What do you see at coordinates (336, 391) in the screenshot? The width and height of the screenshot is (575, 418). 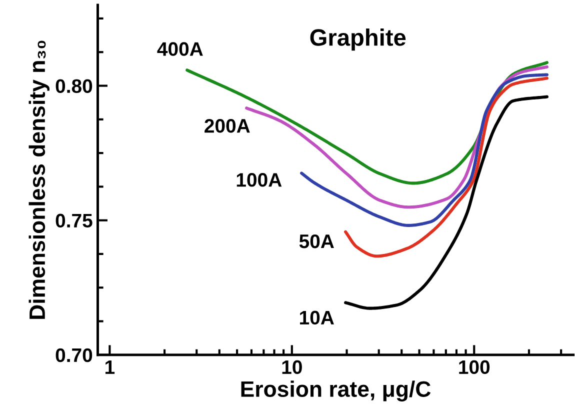 I see `x-axis-title: Erosion rate, μg/C` at bounding box center [336, 391].